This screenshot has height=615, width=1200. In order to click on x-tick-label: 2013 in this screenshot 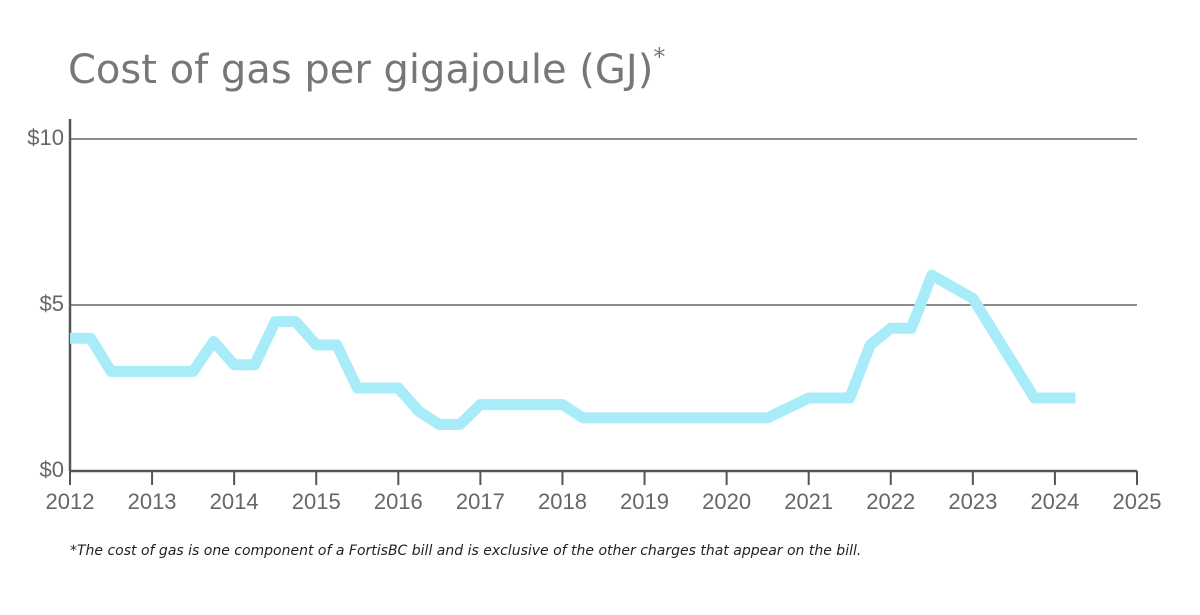, I will do `click(152, 501)`.